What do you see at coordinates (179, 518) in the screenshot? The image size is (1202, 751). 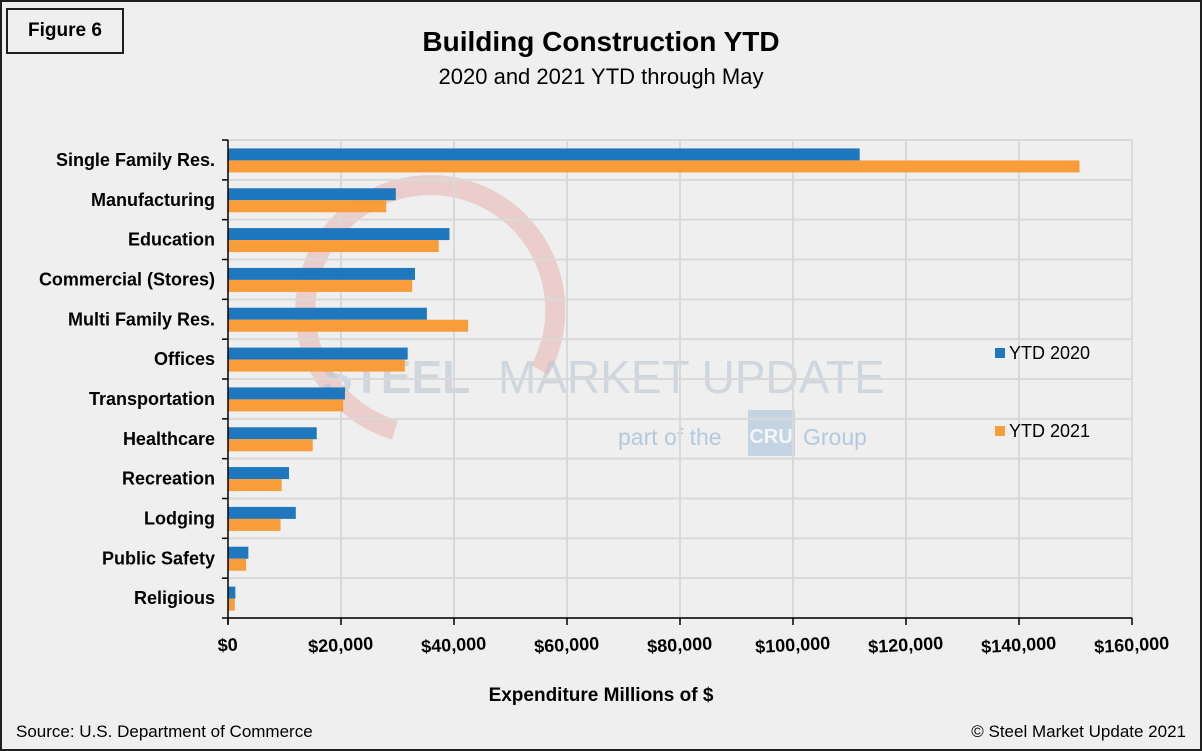 I see `category-label: Lodging` at bounding box center [179, 518].